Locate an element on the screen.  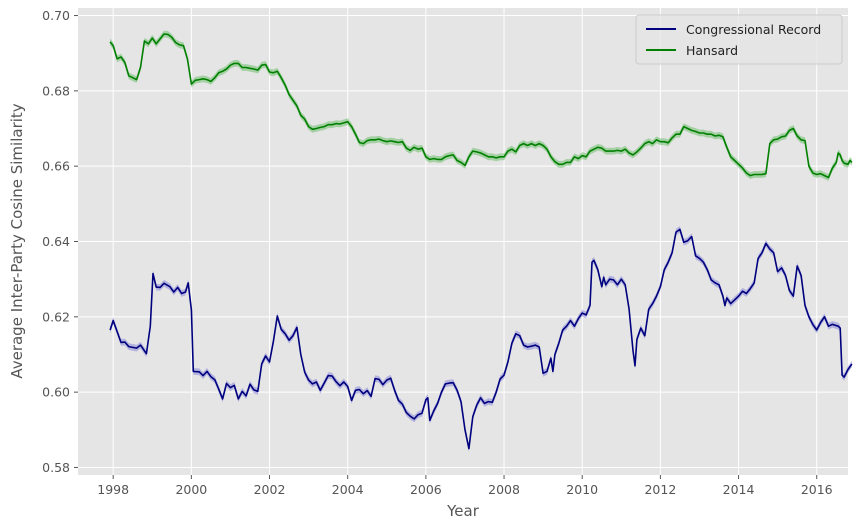
x-tick-label: 2016 is located at coordinates (817, 489).